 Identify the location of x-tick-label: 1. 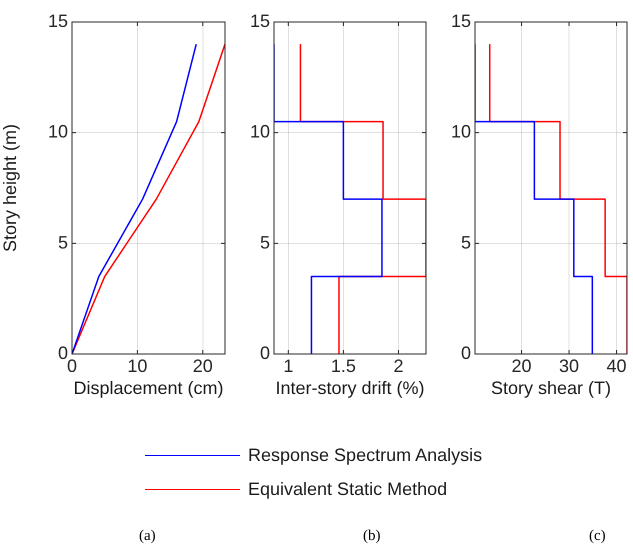
(288, 366).